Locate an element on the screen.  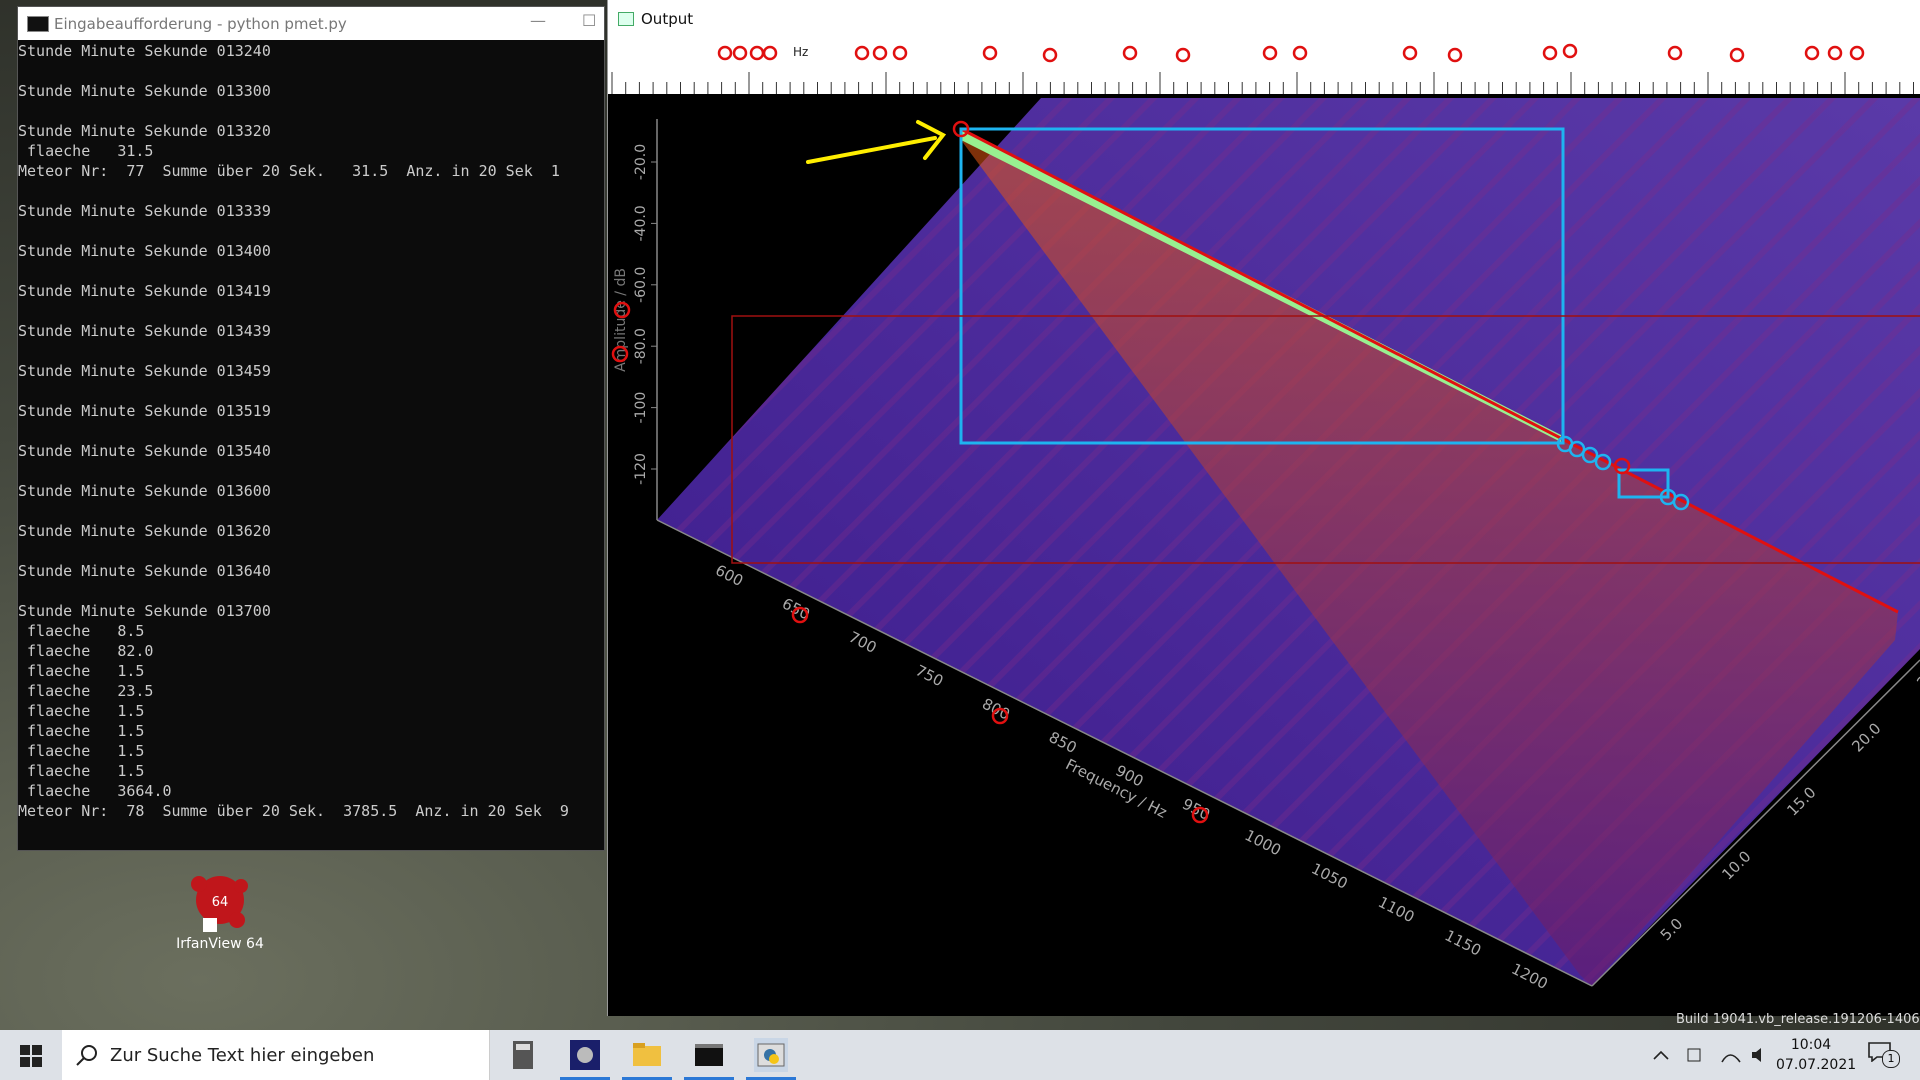
console-title: Eingabeaufforderung - python pmet.py is located at coordinates (200, 24).